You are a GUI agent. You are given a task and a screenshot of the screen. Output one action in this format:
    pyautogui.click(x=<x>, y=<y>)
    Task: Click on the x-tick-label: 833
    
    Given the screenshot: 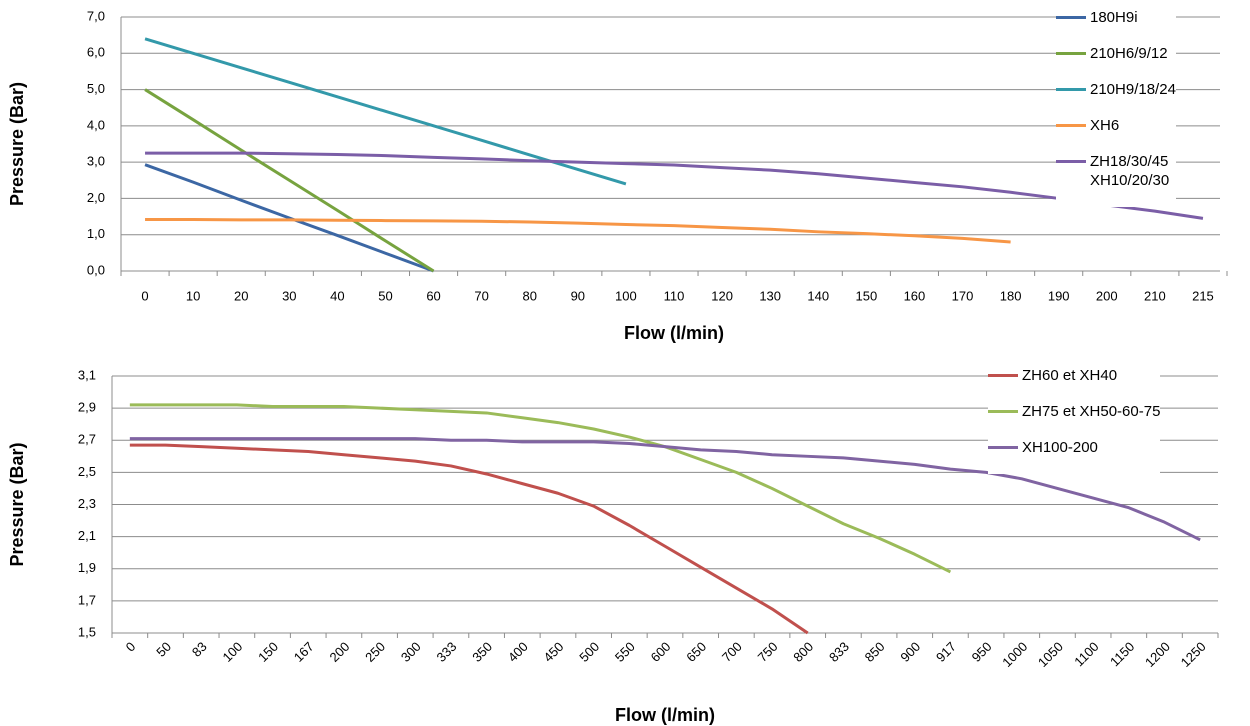 What is the action you would take?
    pyautogui.click(x=839, y=652)
    